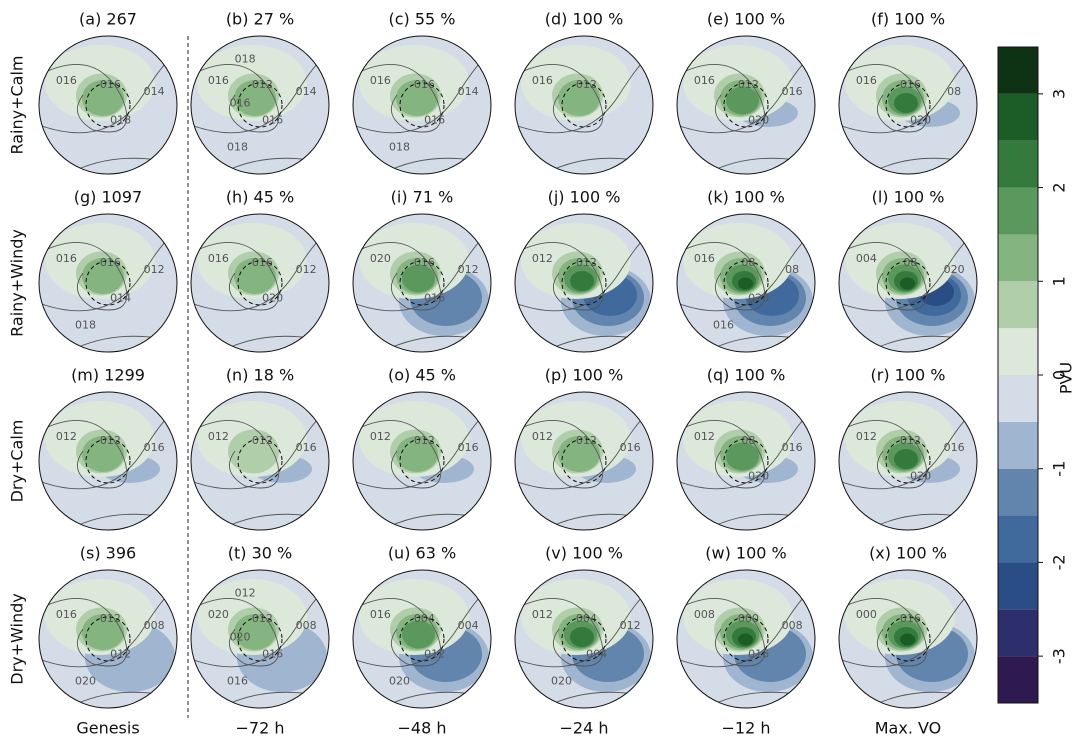 This screenshot has width=1077, height=738. Describe the element at coordinates (746, 19) in the screenshot. I see `panel-title: (e) 100 %` at that location.